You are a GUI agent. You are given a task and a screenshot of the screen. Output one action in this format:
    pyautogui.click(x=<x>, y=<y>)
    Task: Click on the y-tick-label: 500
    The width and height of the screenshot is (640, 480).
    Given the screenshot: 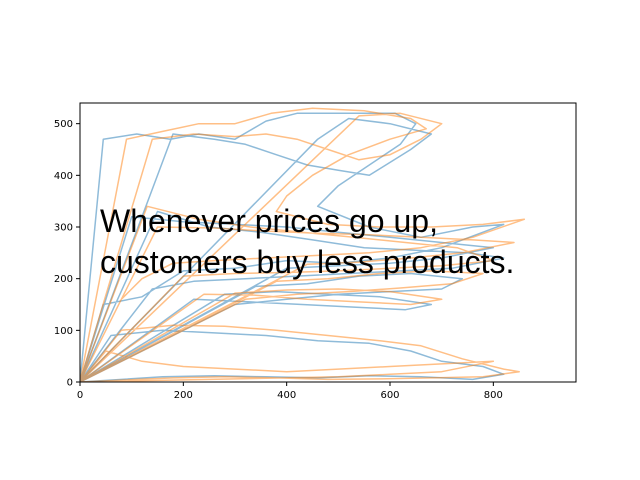 What is the action you would take?
    pyautogui.click(x=63, y=124)
    